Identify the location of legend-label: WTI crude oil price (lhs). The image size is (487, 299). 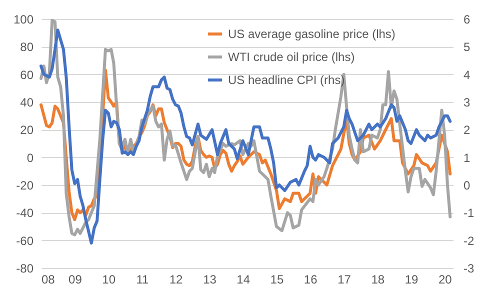
(291, 57).